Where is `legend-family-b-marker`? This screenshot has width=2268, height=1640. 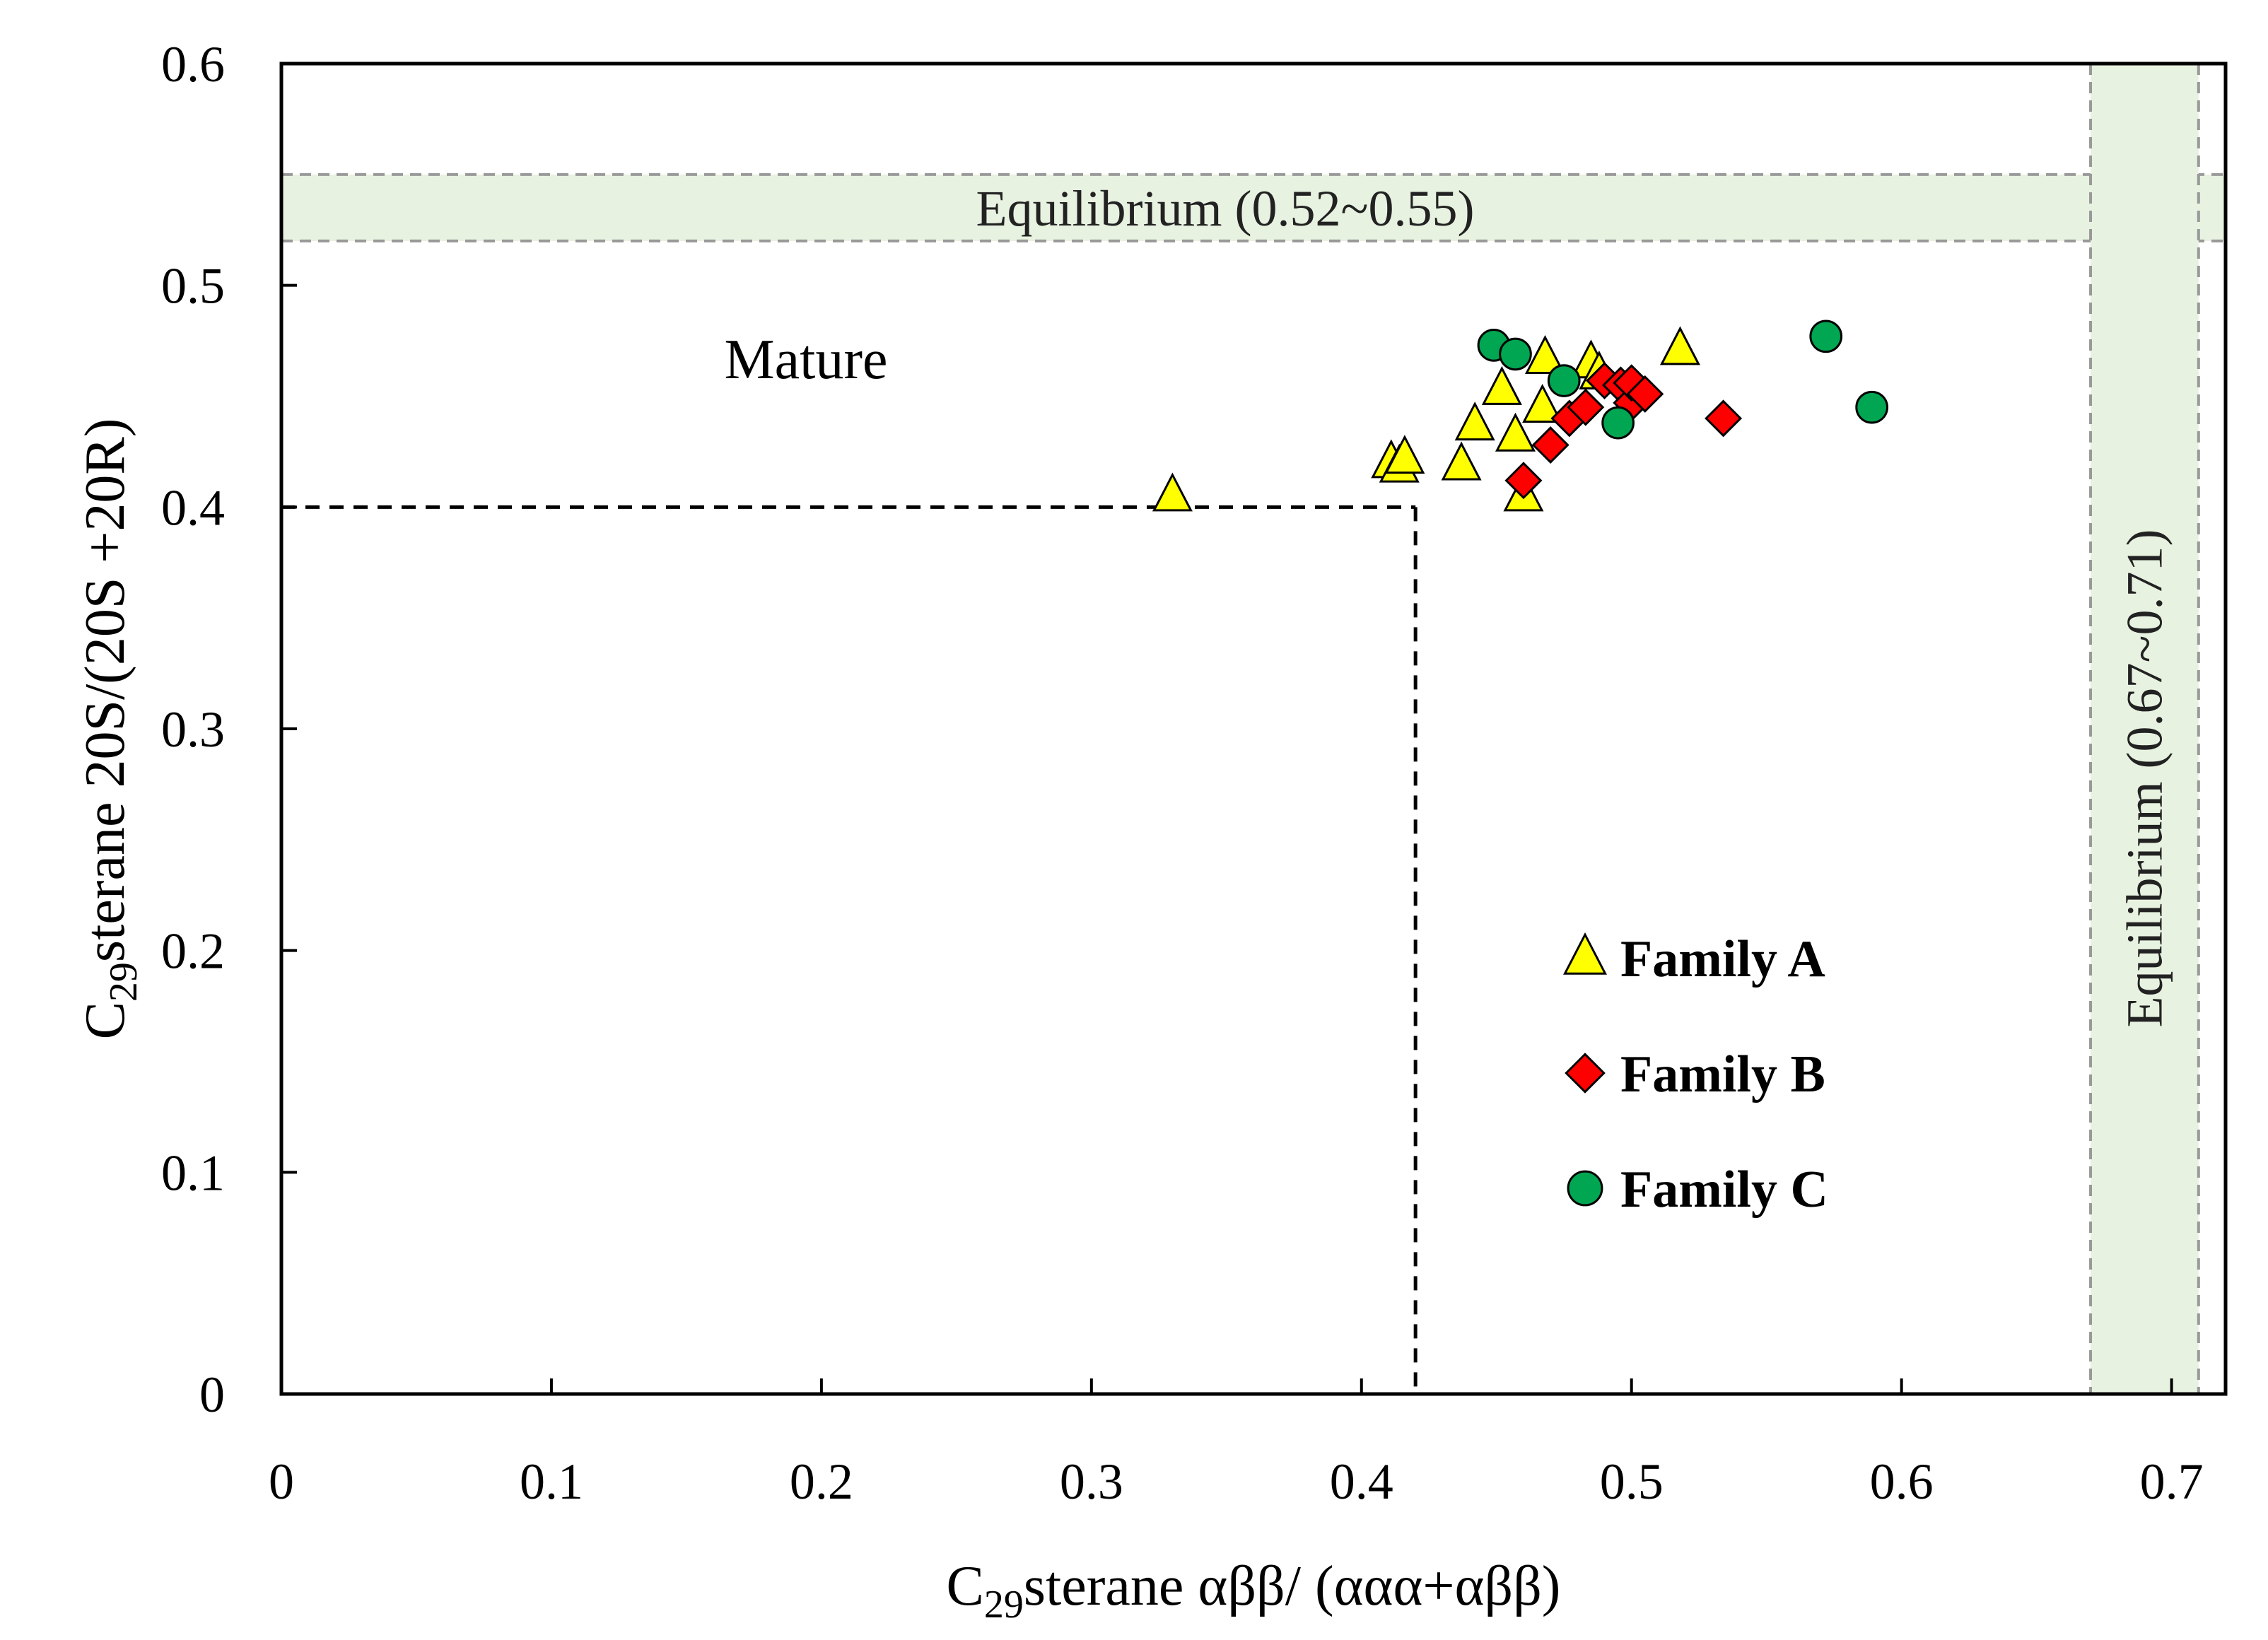
legend-family-b-marker is located at coordinates (1585, 1073).